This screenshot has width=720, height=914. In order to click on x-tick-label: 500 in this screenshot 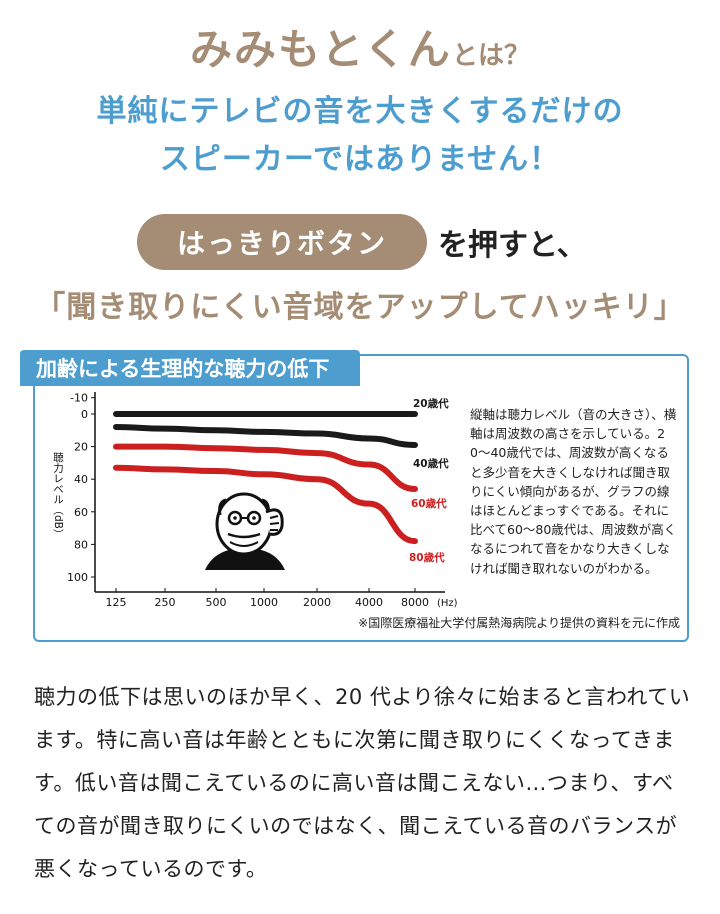, I will do `click(216, 602)`.